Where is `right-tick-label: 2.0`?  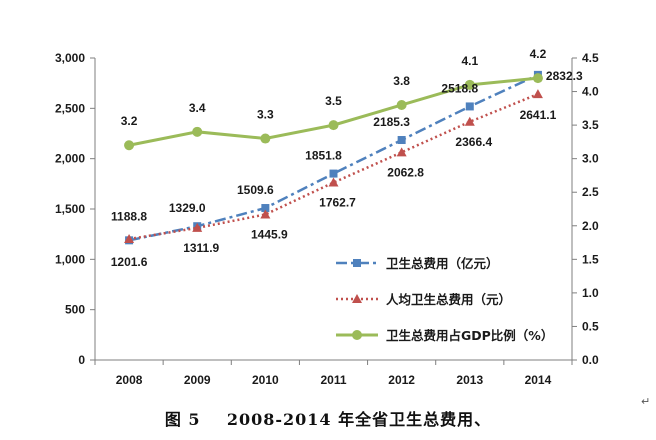
right-tick-label: 2.0 is located at coordinates (590, 226).